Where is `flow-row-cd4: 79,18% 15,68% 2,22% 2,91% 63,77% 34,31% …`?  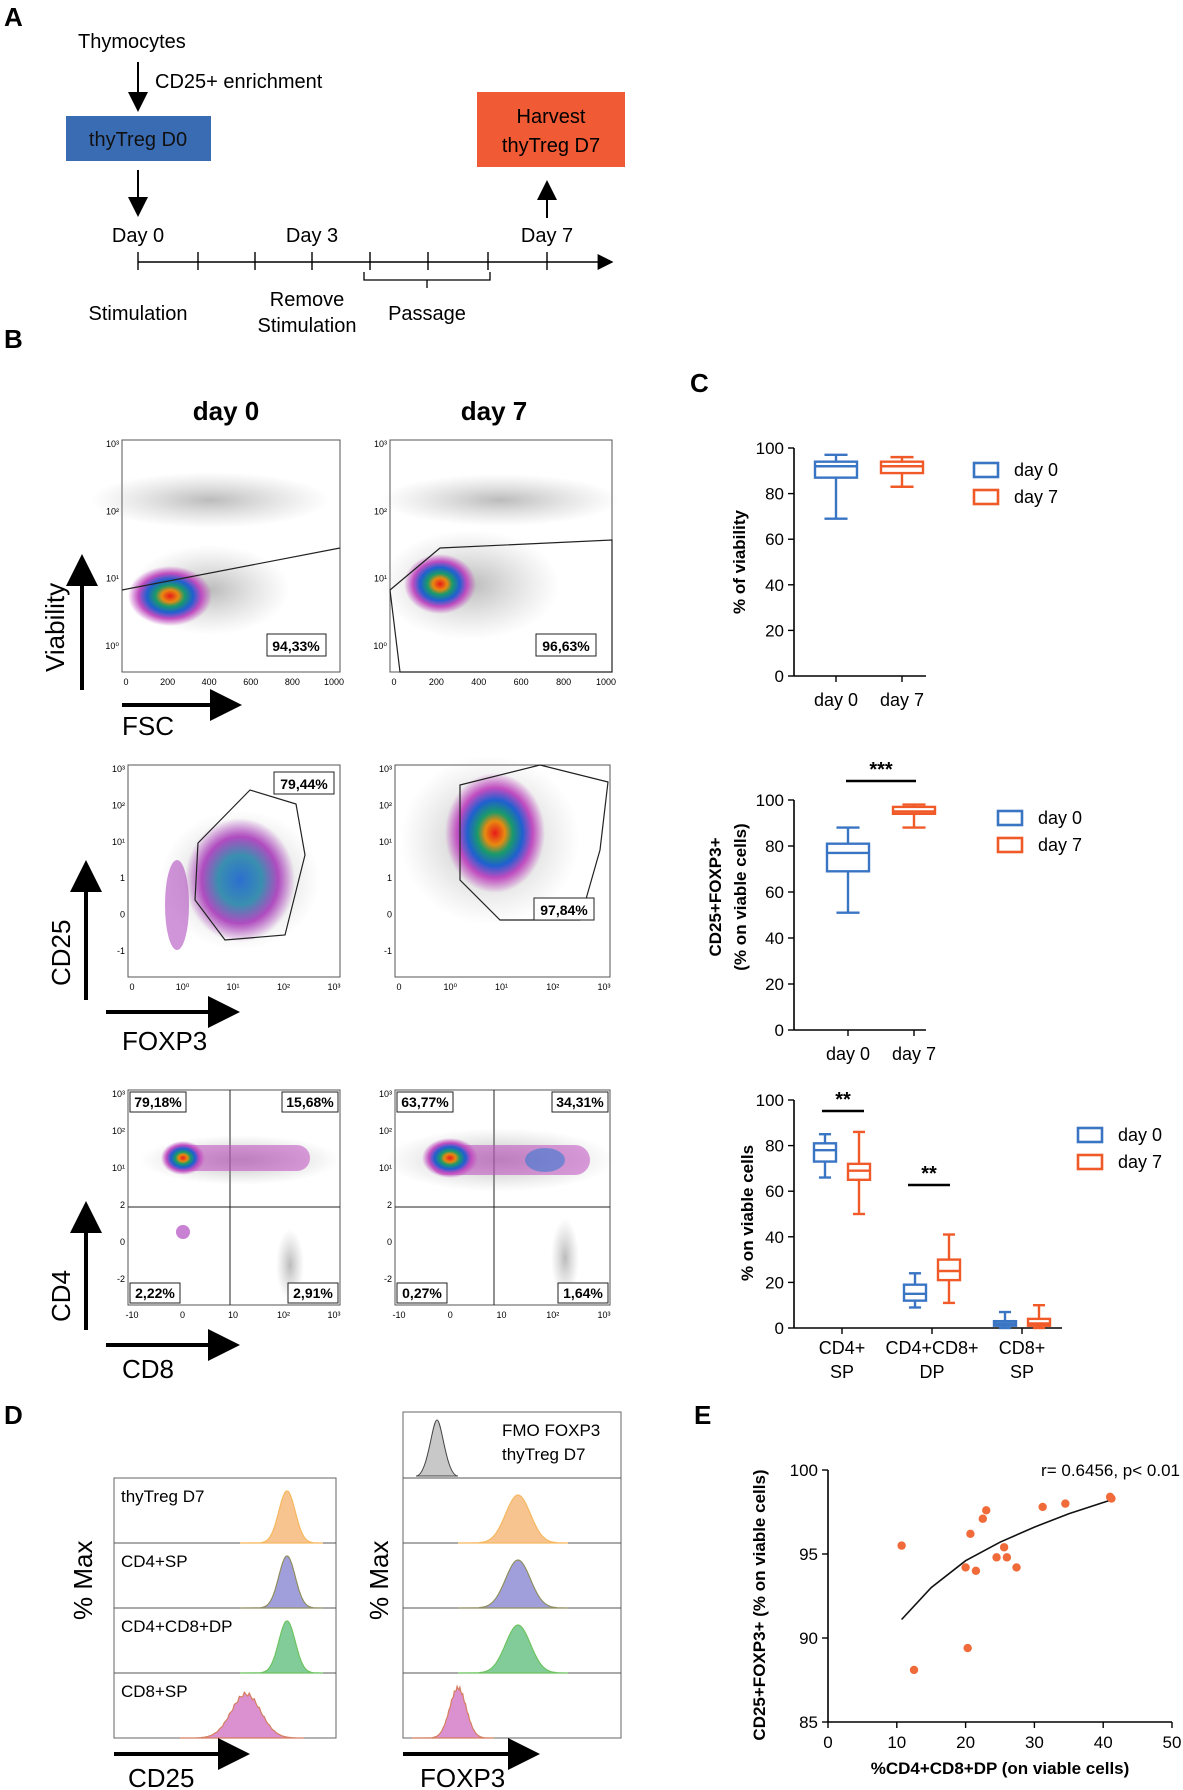 flow-row-cd4: 79,18% 15,68% 2,22% 2,91% 63,77% 34,31% … is located at coordinates (371, 1197).